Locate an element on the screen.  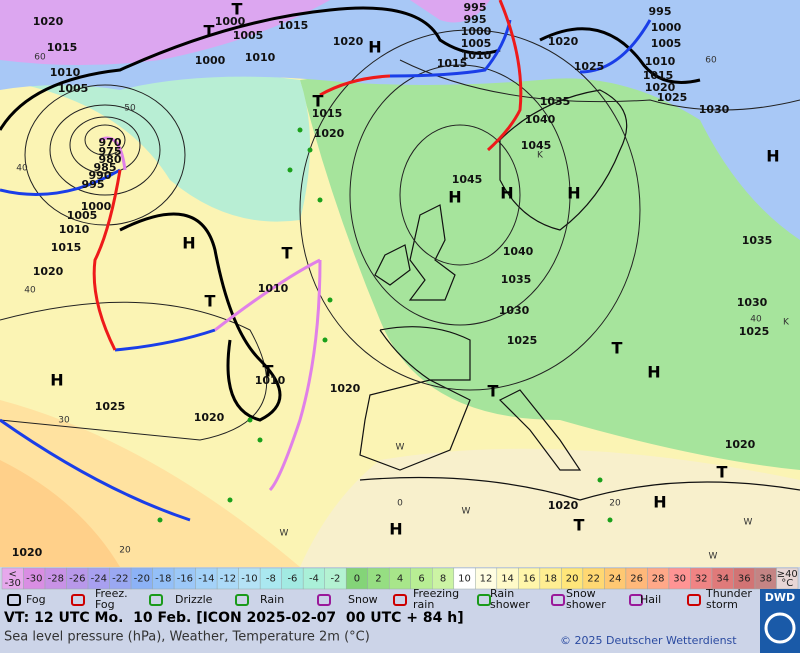
temperature-label: K is located at coordinates (786, 323).